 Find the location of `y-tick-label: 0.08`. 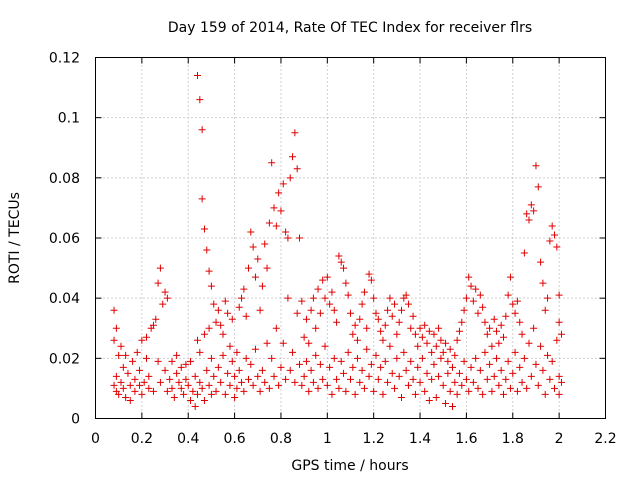

y-tick-label: 0.08 is located at coordinates (64, 179).